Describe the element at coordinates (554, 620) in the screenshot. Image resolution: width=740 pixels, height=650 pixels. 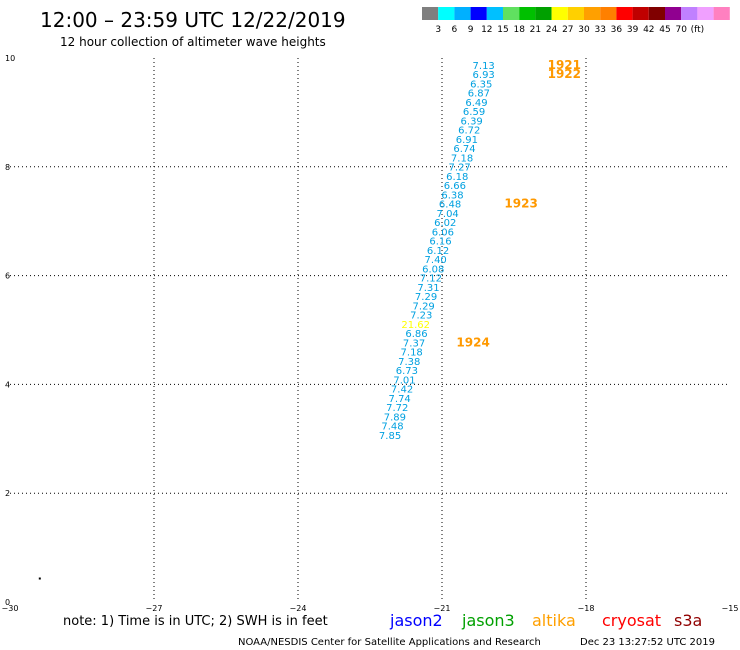
I see `satellite-altika: altika` at that location.